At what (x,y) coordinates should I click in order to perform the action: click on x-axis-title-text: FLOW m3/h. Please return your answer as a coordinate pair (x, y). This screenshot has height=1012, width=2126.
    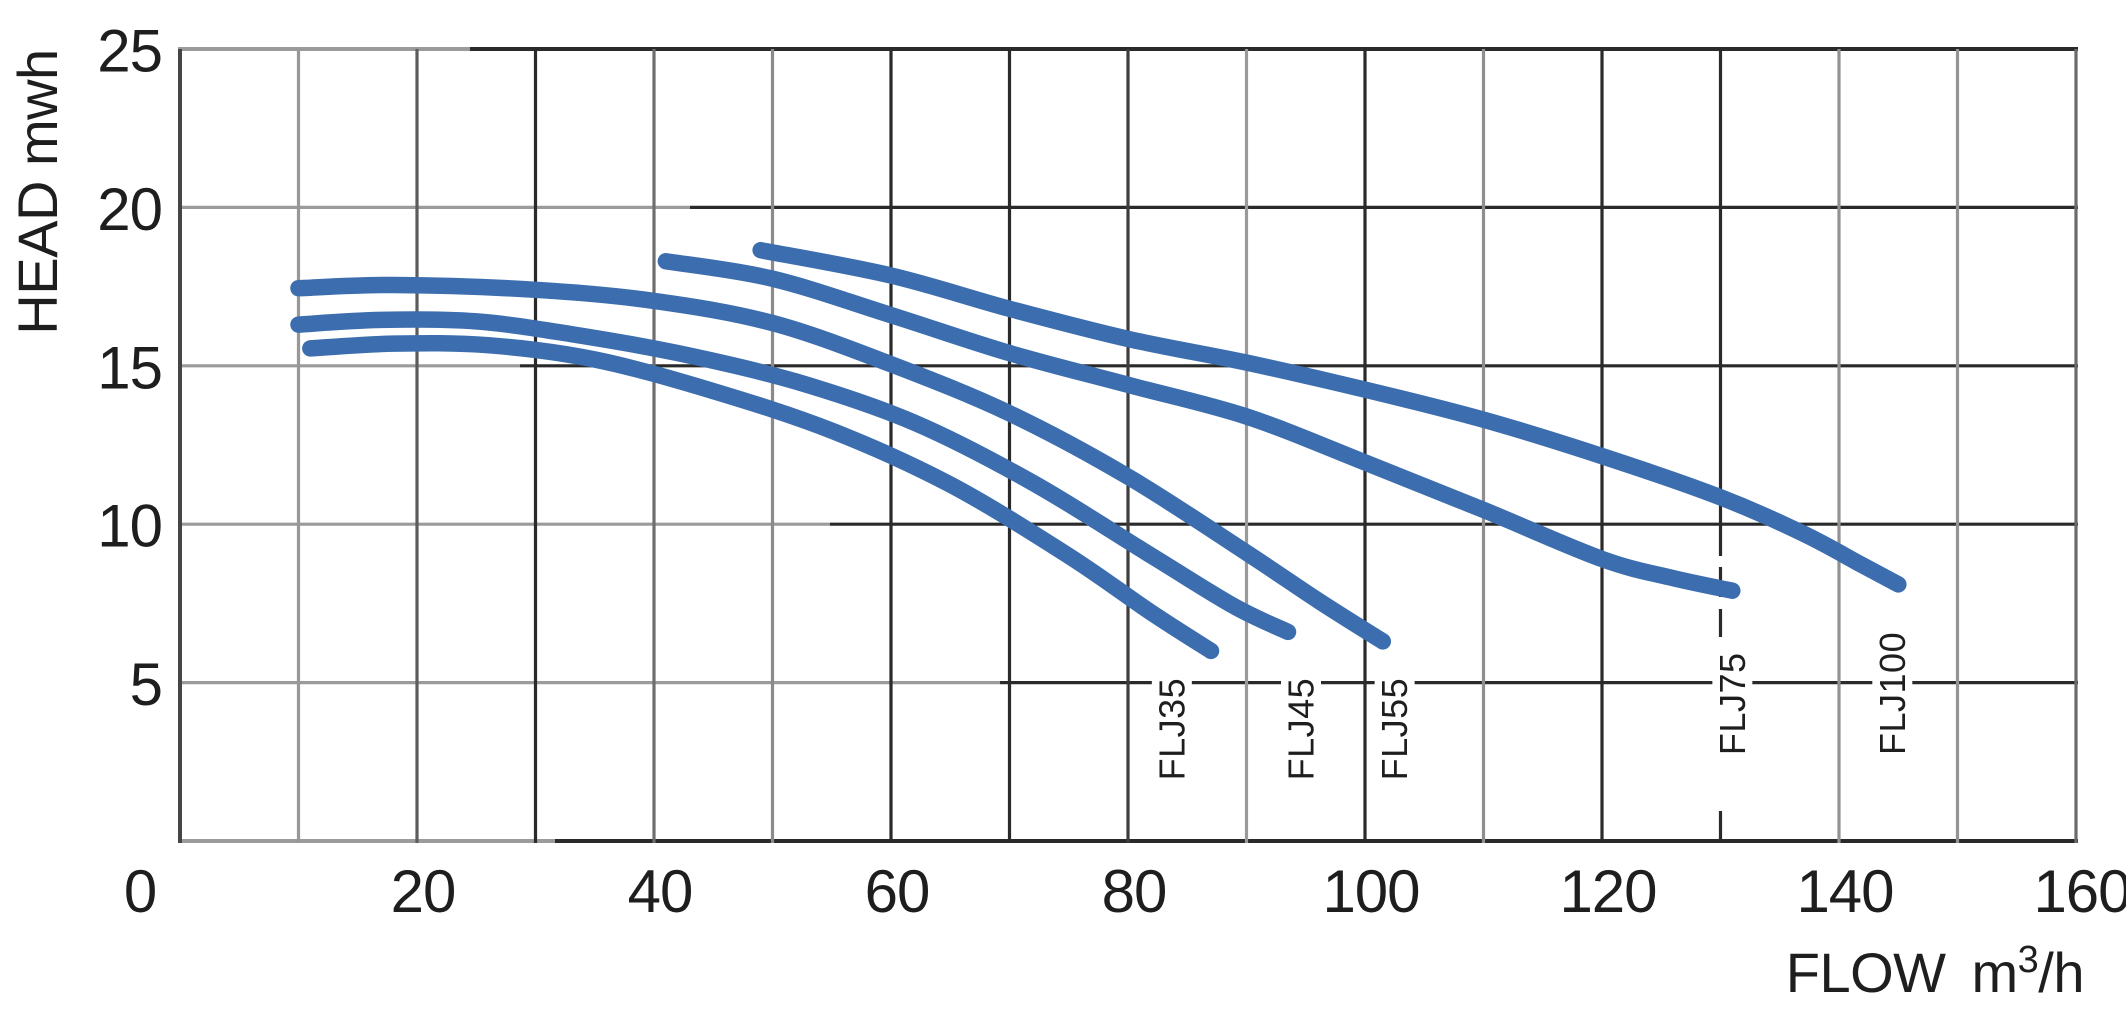
    Looking at the image, I should click on (1935, 971).